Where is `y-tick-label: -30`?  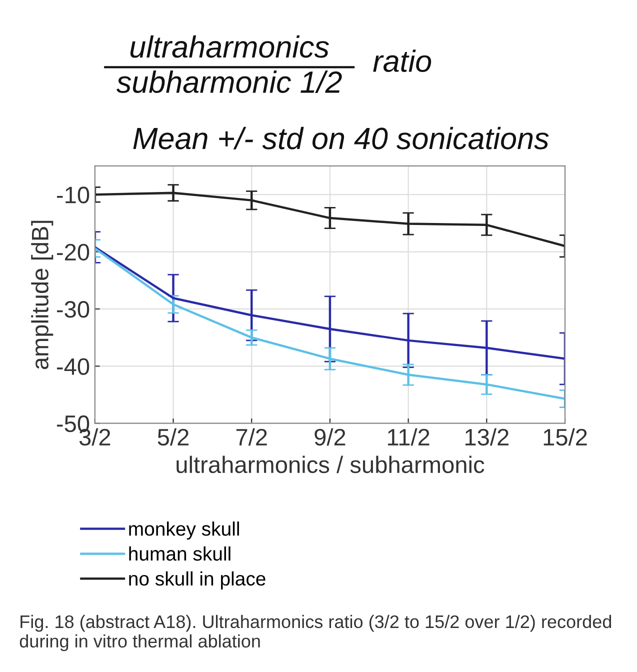 y-tick-label: -30 is located at coordinates (73, 309).